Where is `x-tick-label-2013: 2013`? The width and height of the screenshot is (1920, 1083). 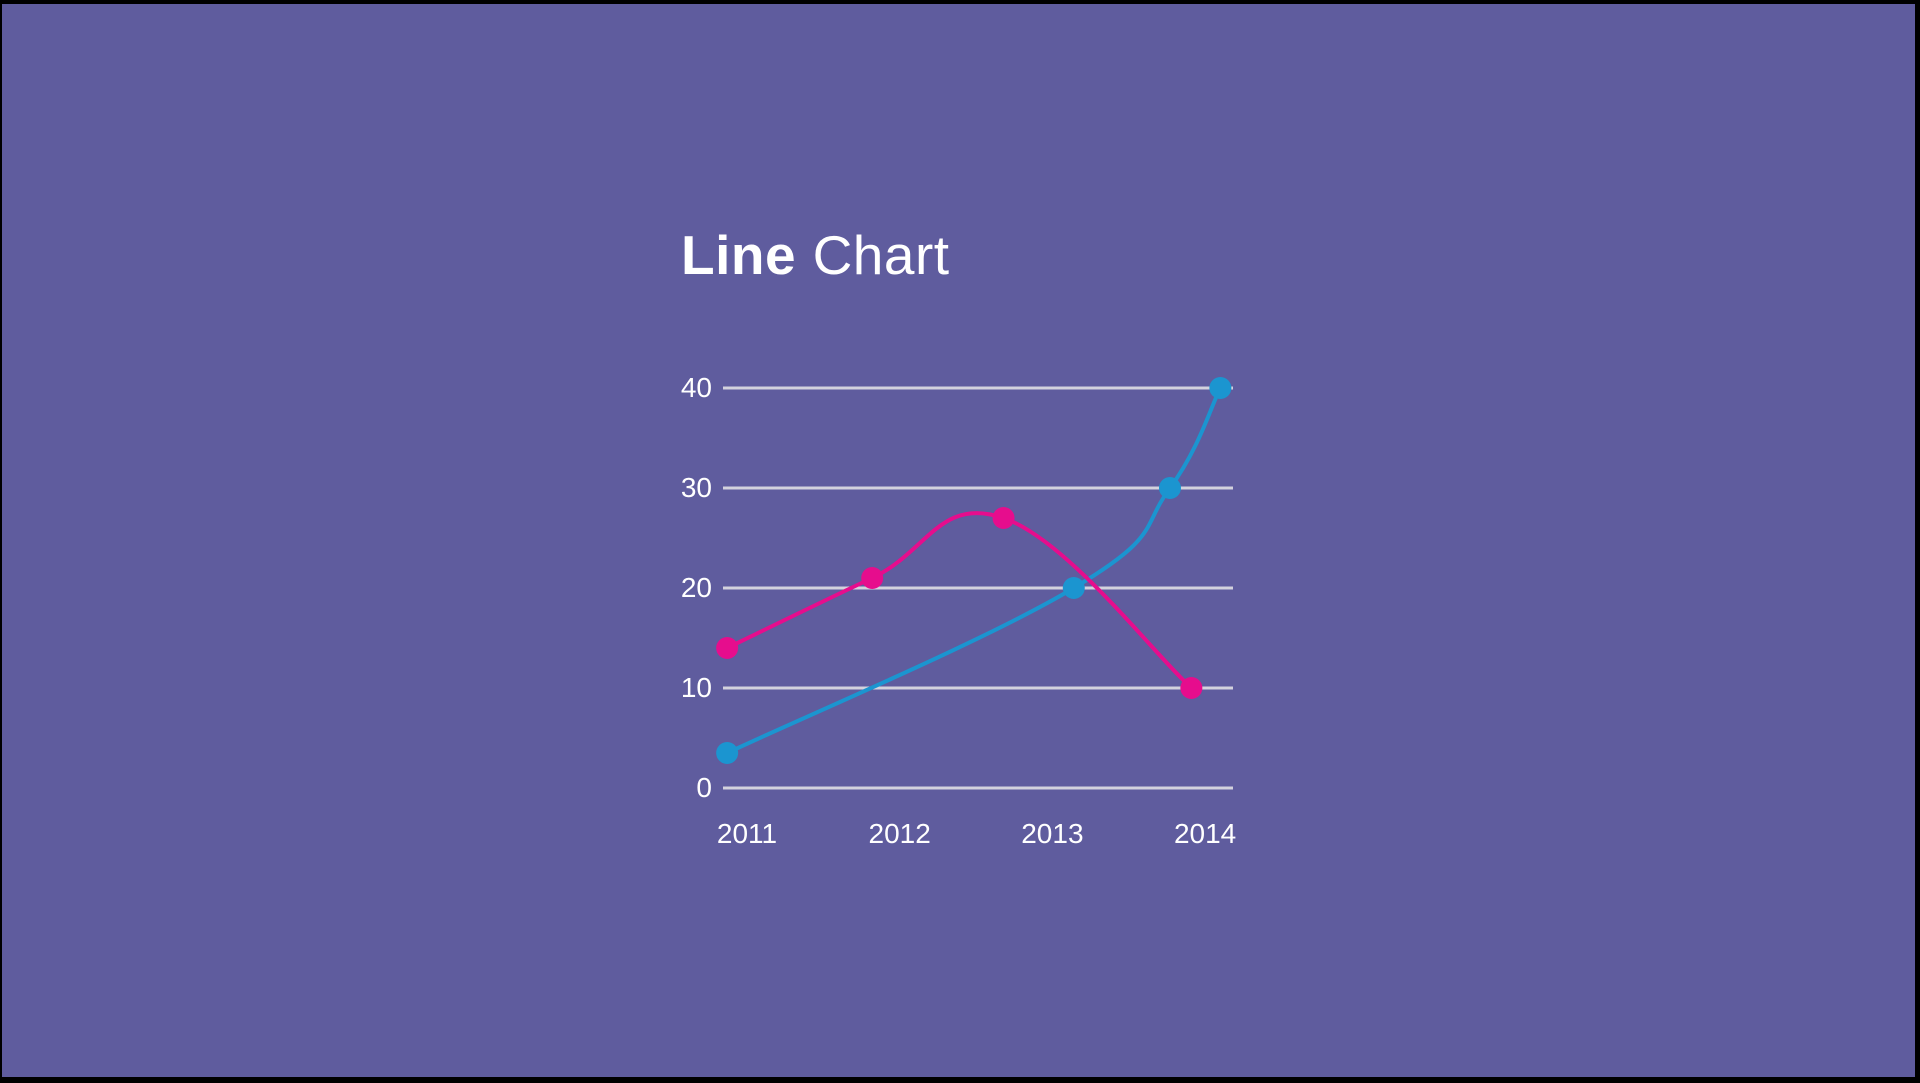 x-tick-label-2013: 2013 is located at coordinates (1052, 833).